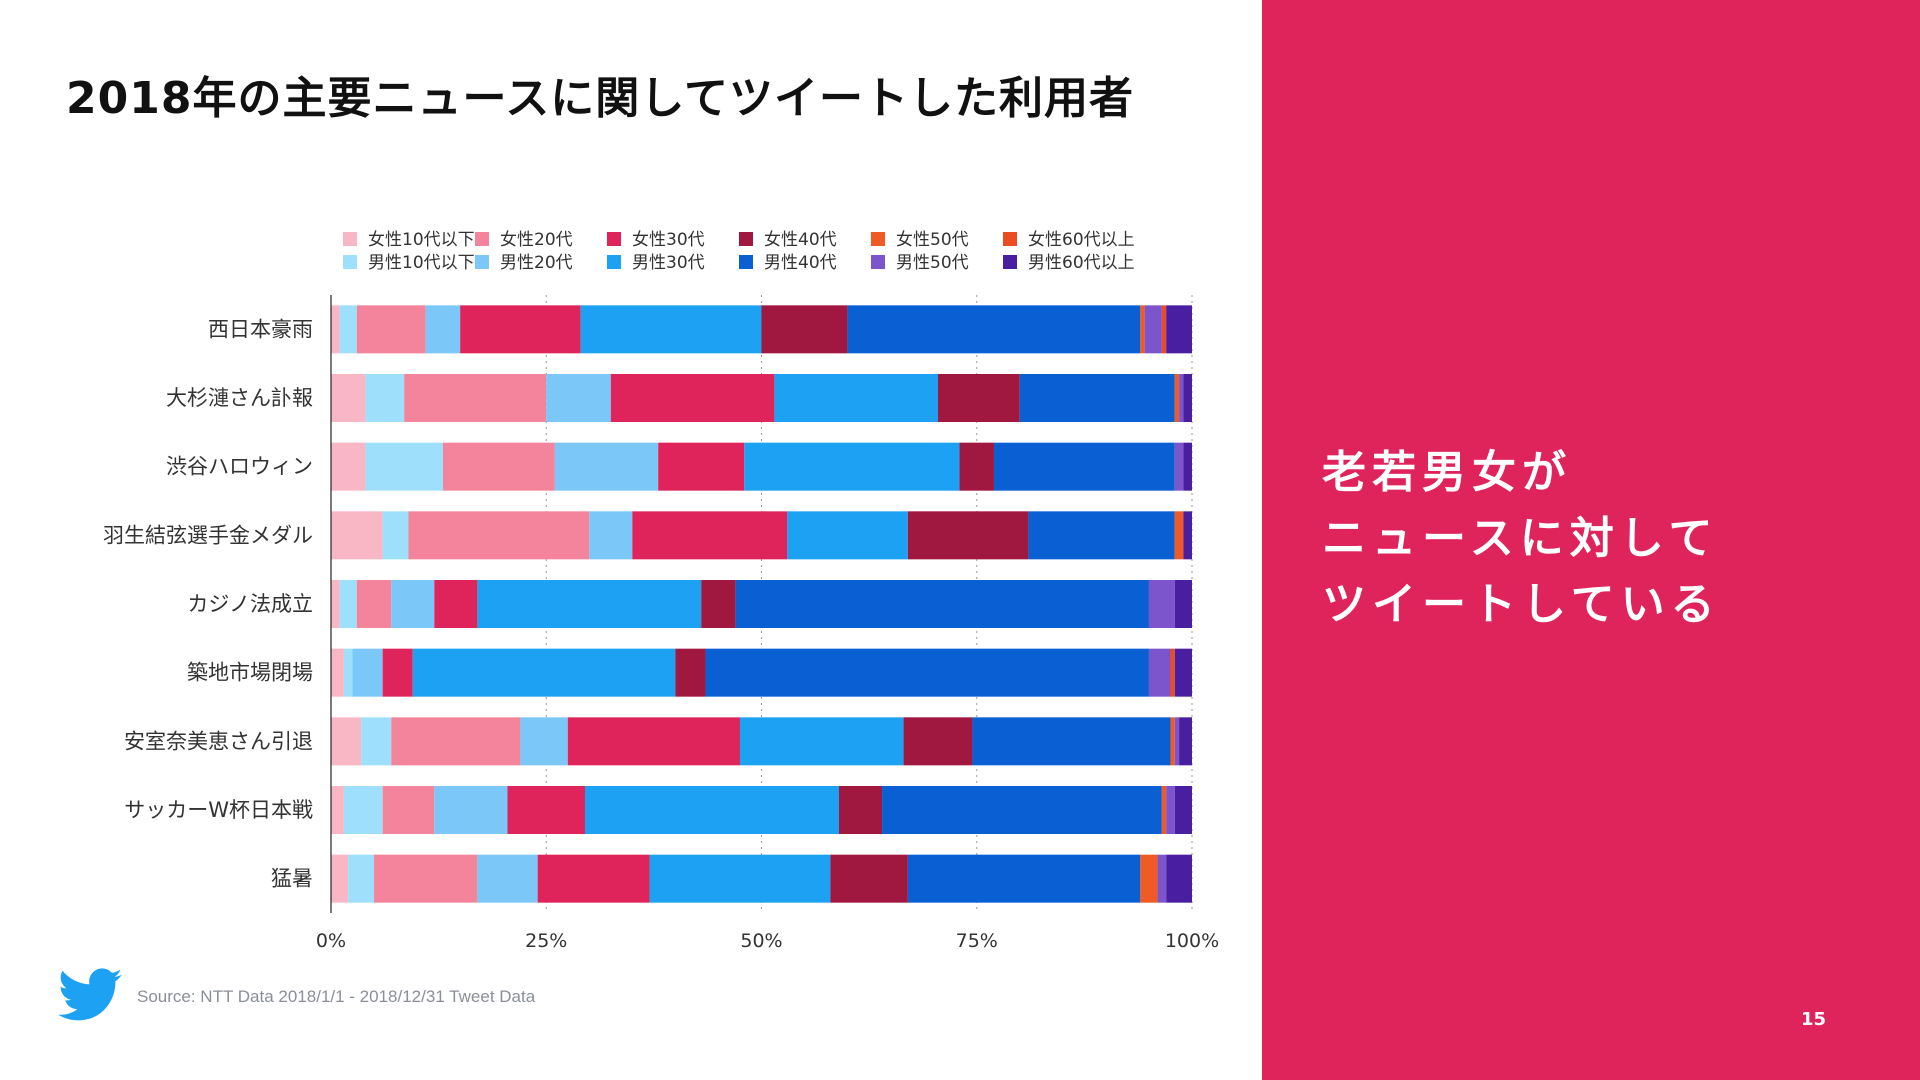  What do you see at coordinates (932, 263) in the screenshot?
I see `legend-label: 男性50代` at bounding box center [932, 263].